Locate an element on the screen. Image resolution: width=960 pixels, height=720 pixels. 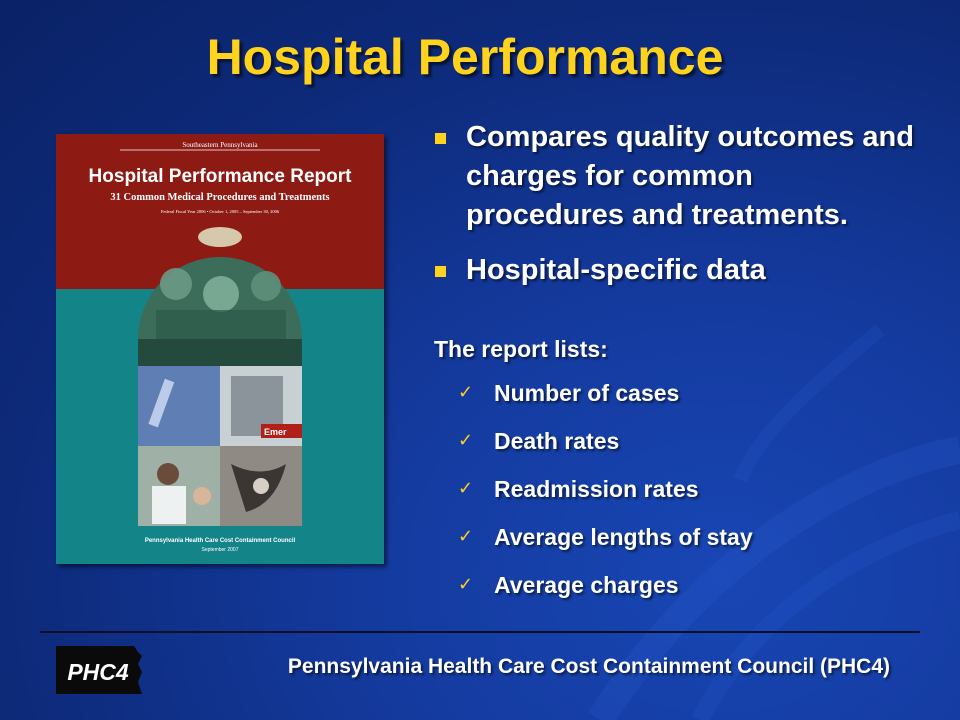
checklist-item: ✓ Average charges is located at coordinates (605, 596).